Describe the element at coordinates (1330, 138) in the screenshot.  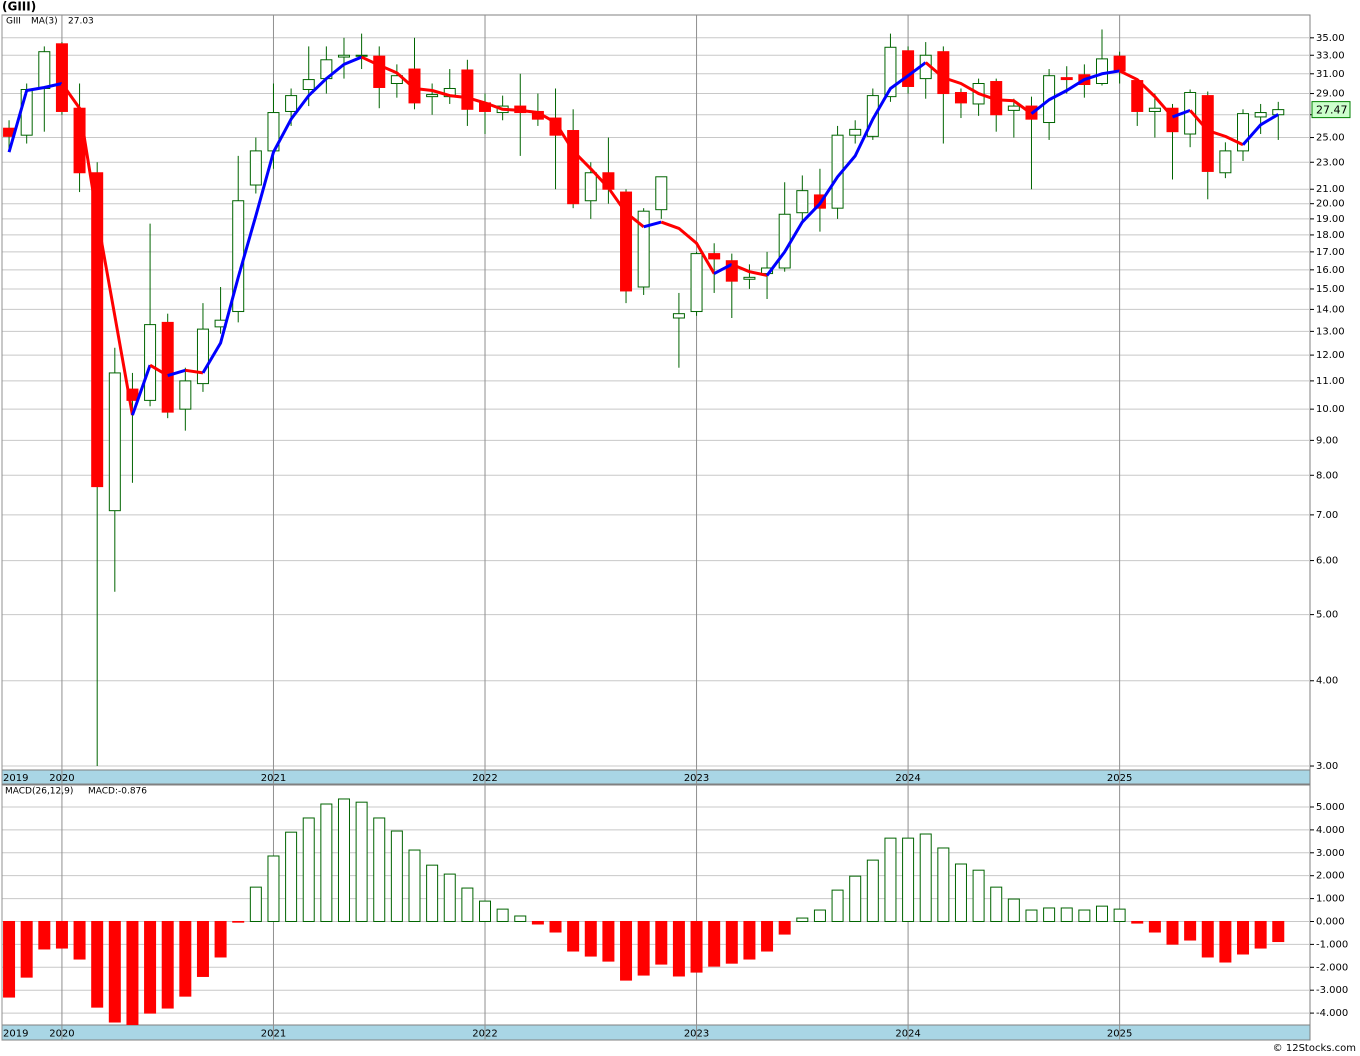
I see `y-tick-label: 25.00` at that location.